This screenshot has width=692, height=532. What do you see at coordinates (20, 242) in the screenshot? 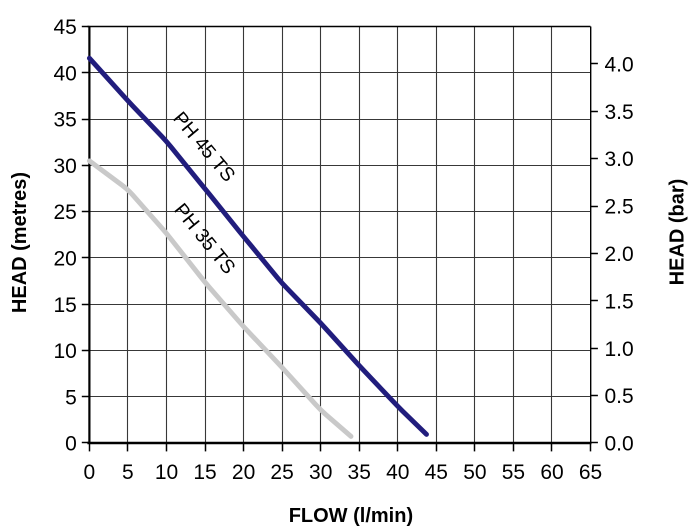
I see `svg-text: HEAD (metres)` at bounding box center [20, 242].